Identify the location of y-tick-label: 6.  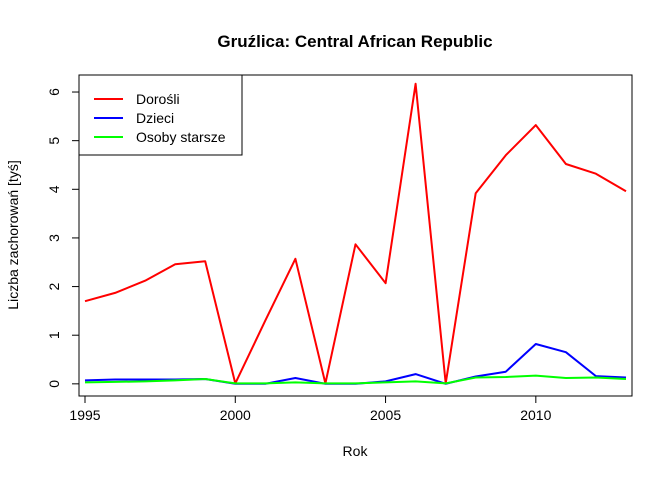
(54, 92).